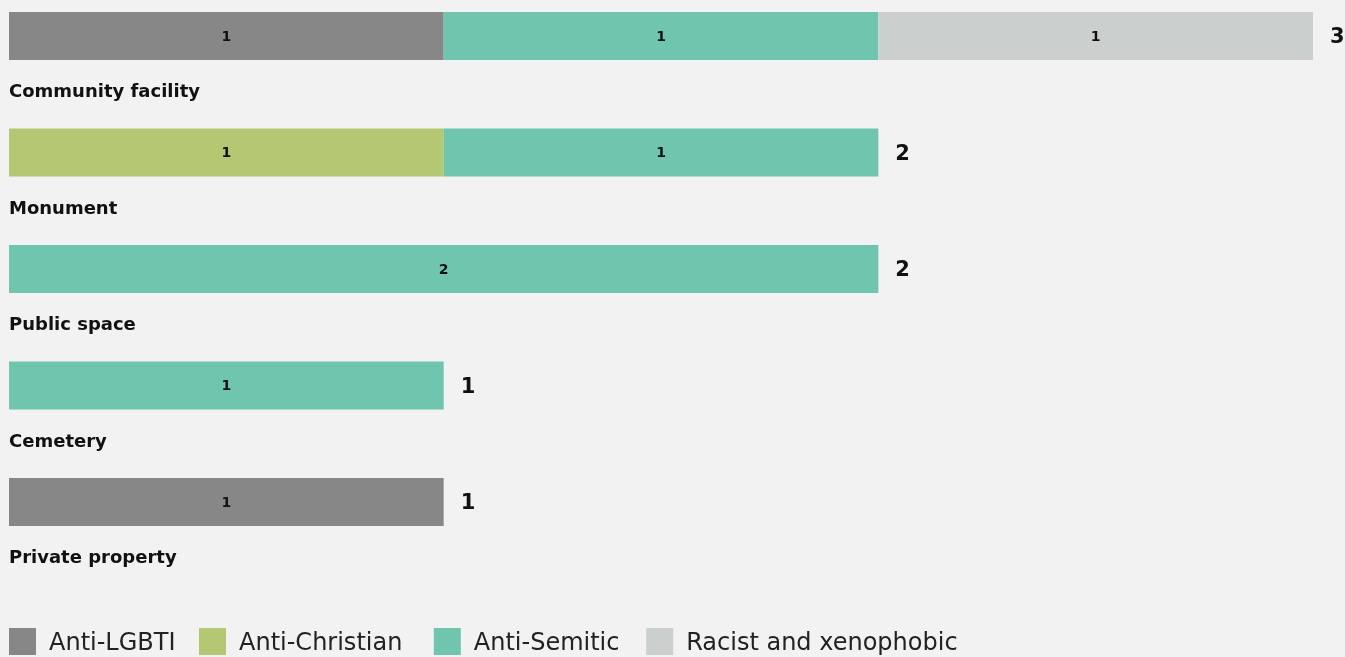  Describe the element at coordinates (72, 323) in the screenshot. I see `y-tick-label: Public space` at that location.